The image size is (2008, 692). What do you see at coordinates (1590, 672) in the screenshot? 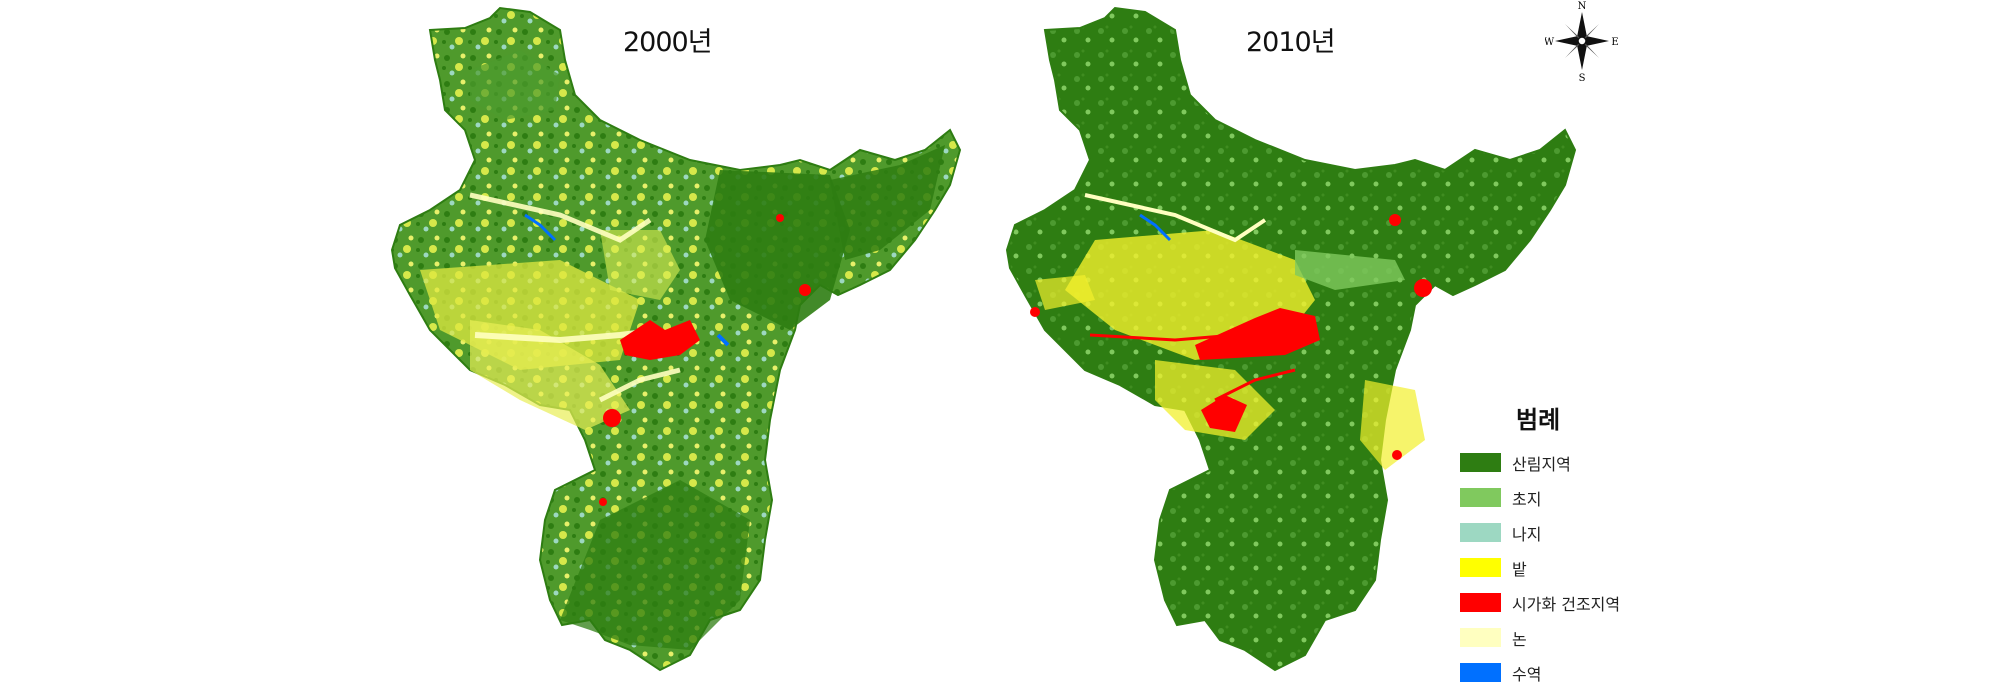
I see `legend-item-water: 수역` at bounding box center [1590, 672].